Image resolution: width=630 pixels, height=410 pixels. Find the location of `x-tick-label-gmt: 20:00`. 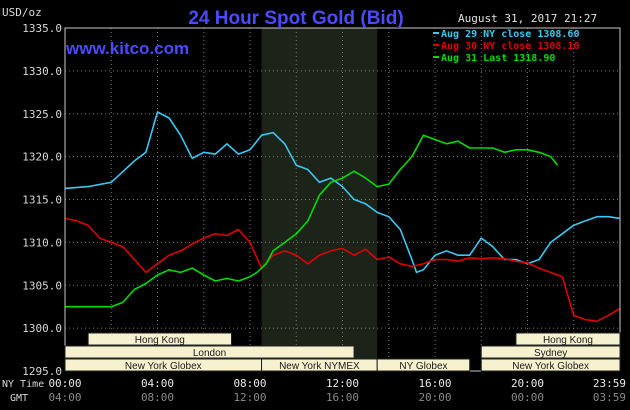

x-tick-label-gmt: 20:00 is located at coordinates (434, 397).